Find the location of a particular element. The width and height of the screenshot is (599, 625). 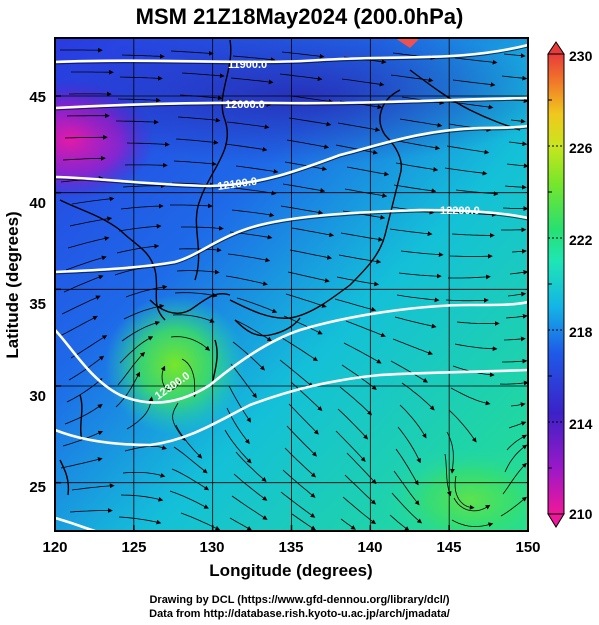

x-tick-120: 120 is located at coordinates (54, 547).